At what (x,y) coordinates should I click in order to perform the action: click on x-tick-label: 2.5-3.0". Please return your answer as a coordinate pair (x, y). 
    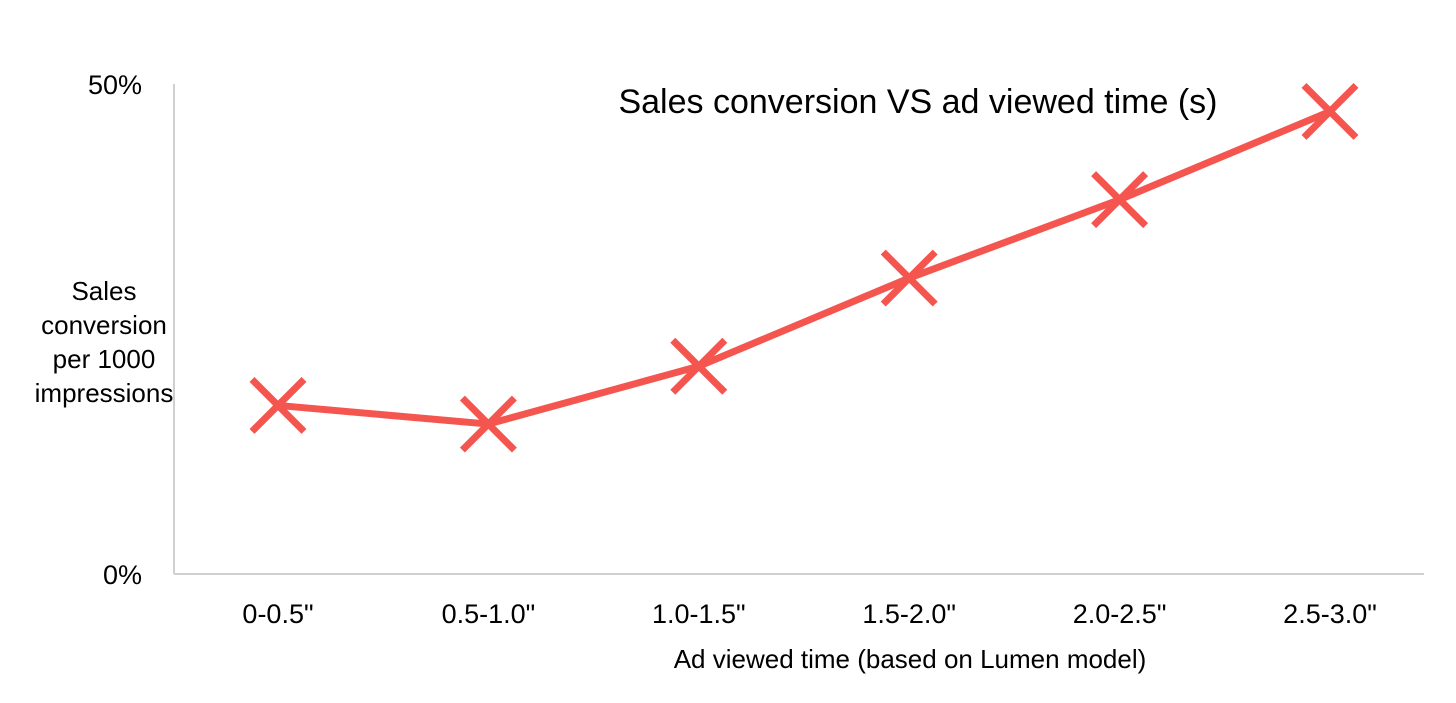
    Looking at the image, I should click on (1330, 614).